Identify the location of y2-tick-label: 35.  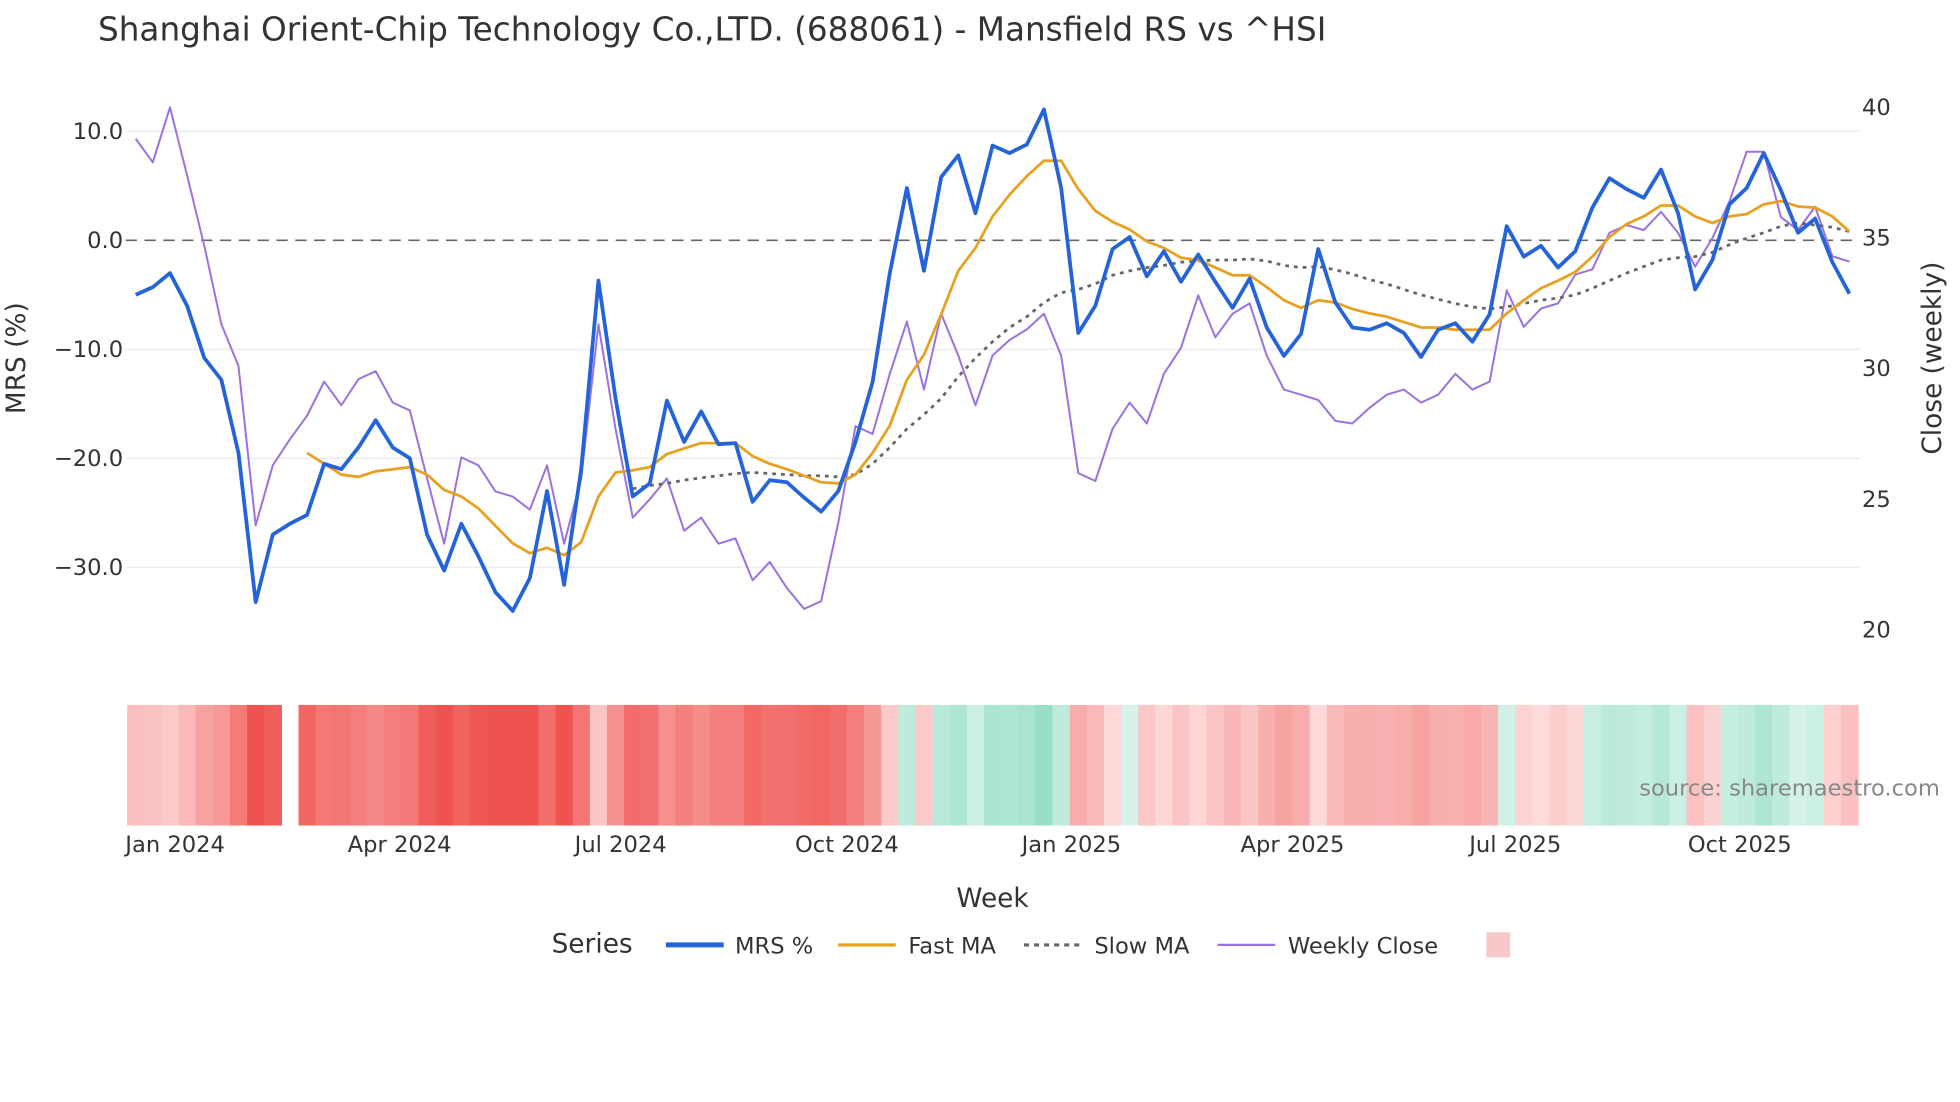
(1876, 239).